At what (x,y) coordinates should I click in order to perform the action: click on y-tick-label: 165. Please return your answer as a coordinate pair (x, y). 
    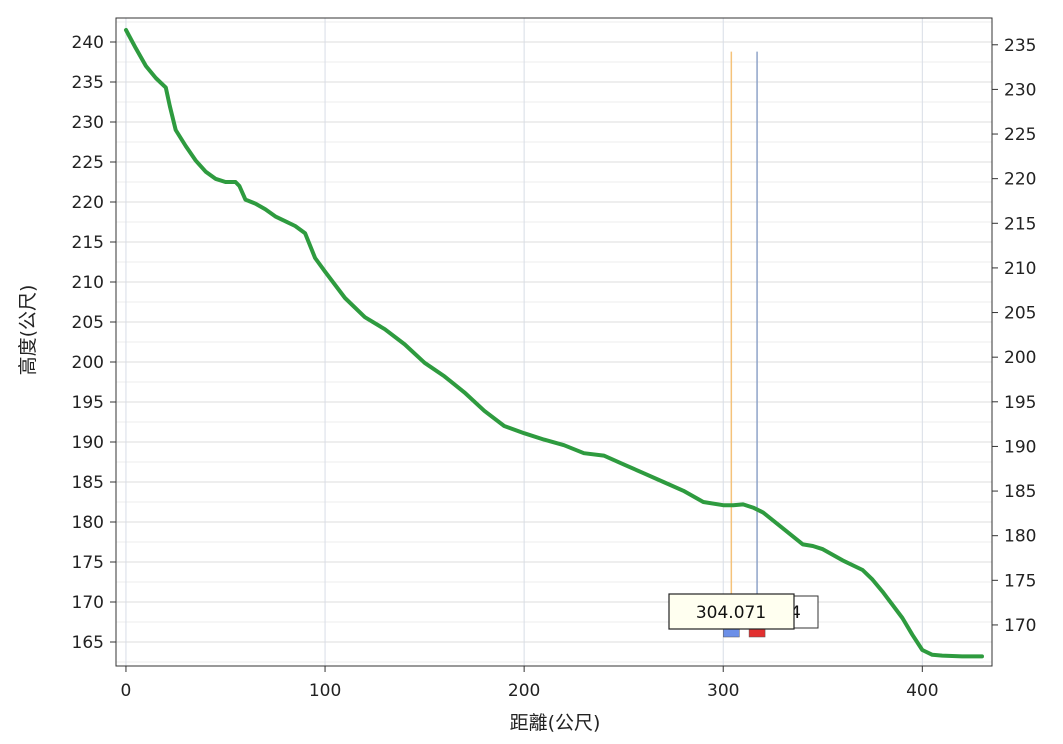
    Looking at the image, I should click on (88, 643).